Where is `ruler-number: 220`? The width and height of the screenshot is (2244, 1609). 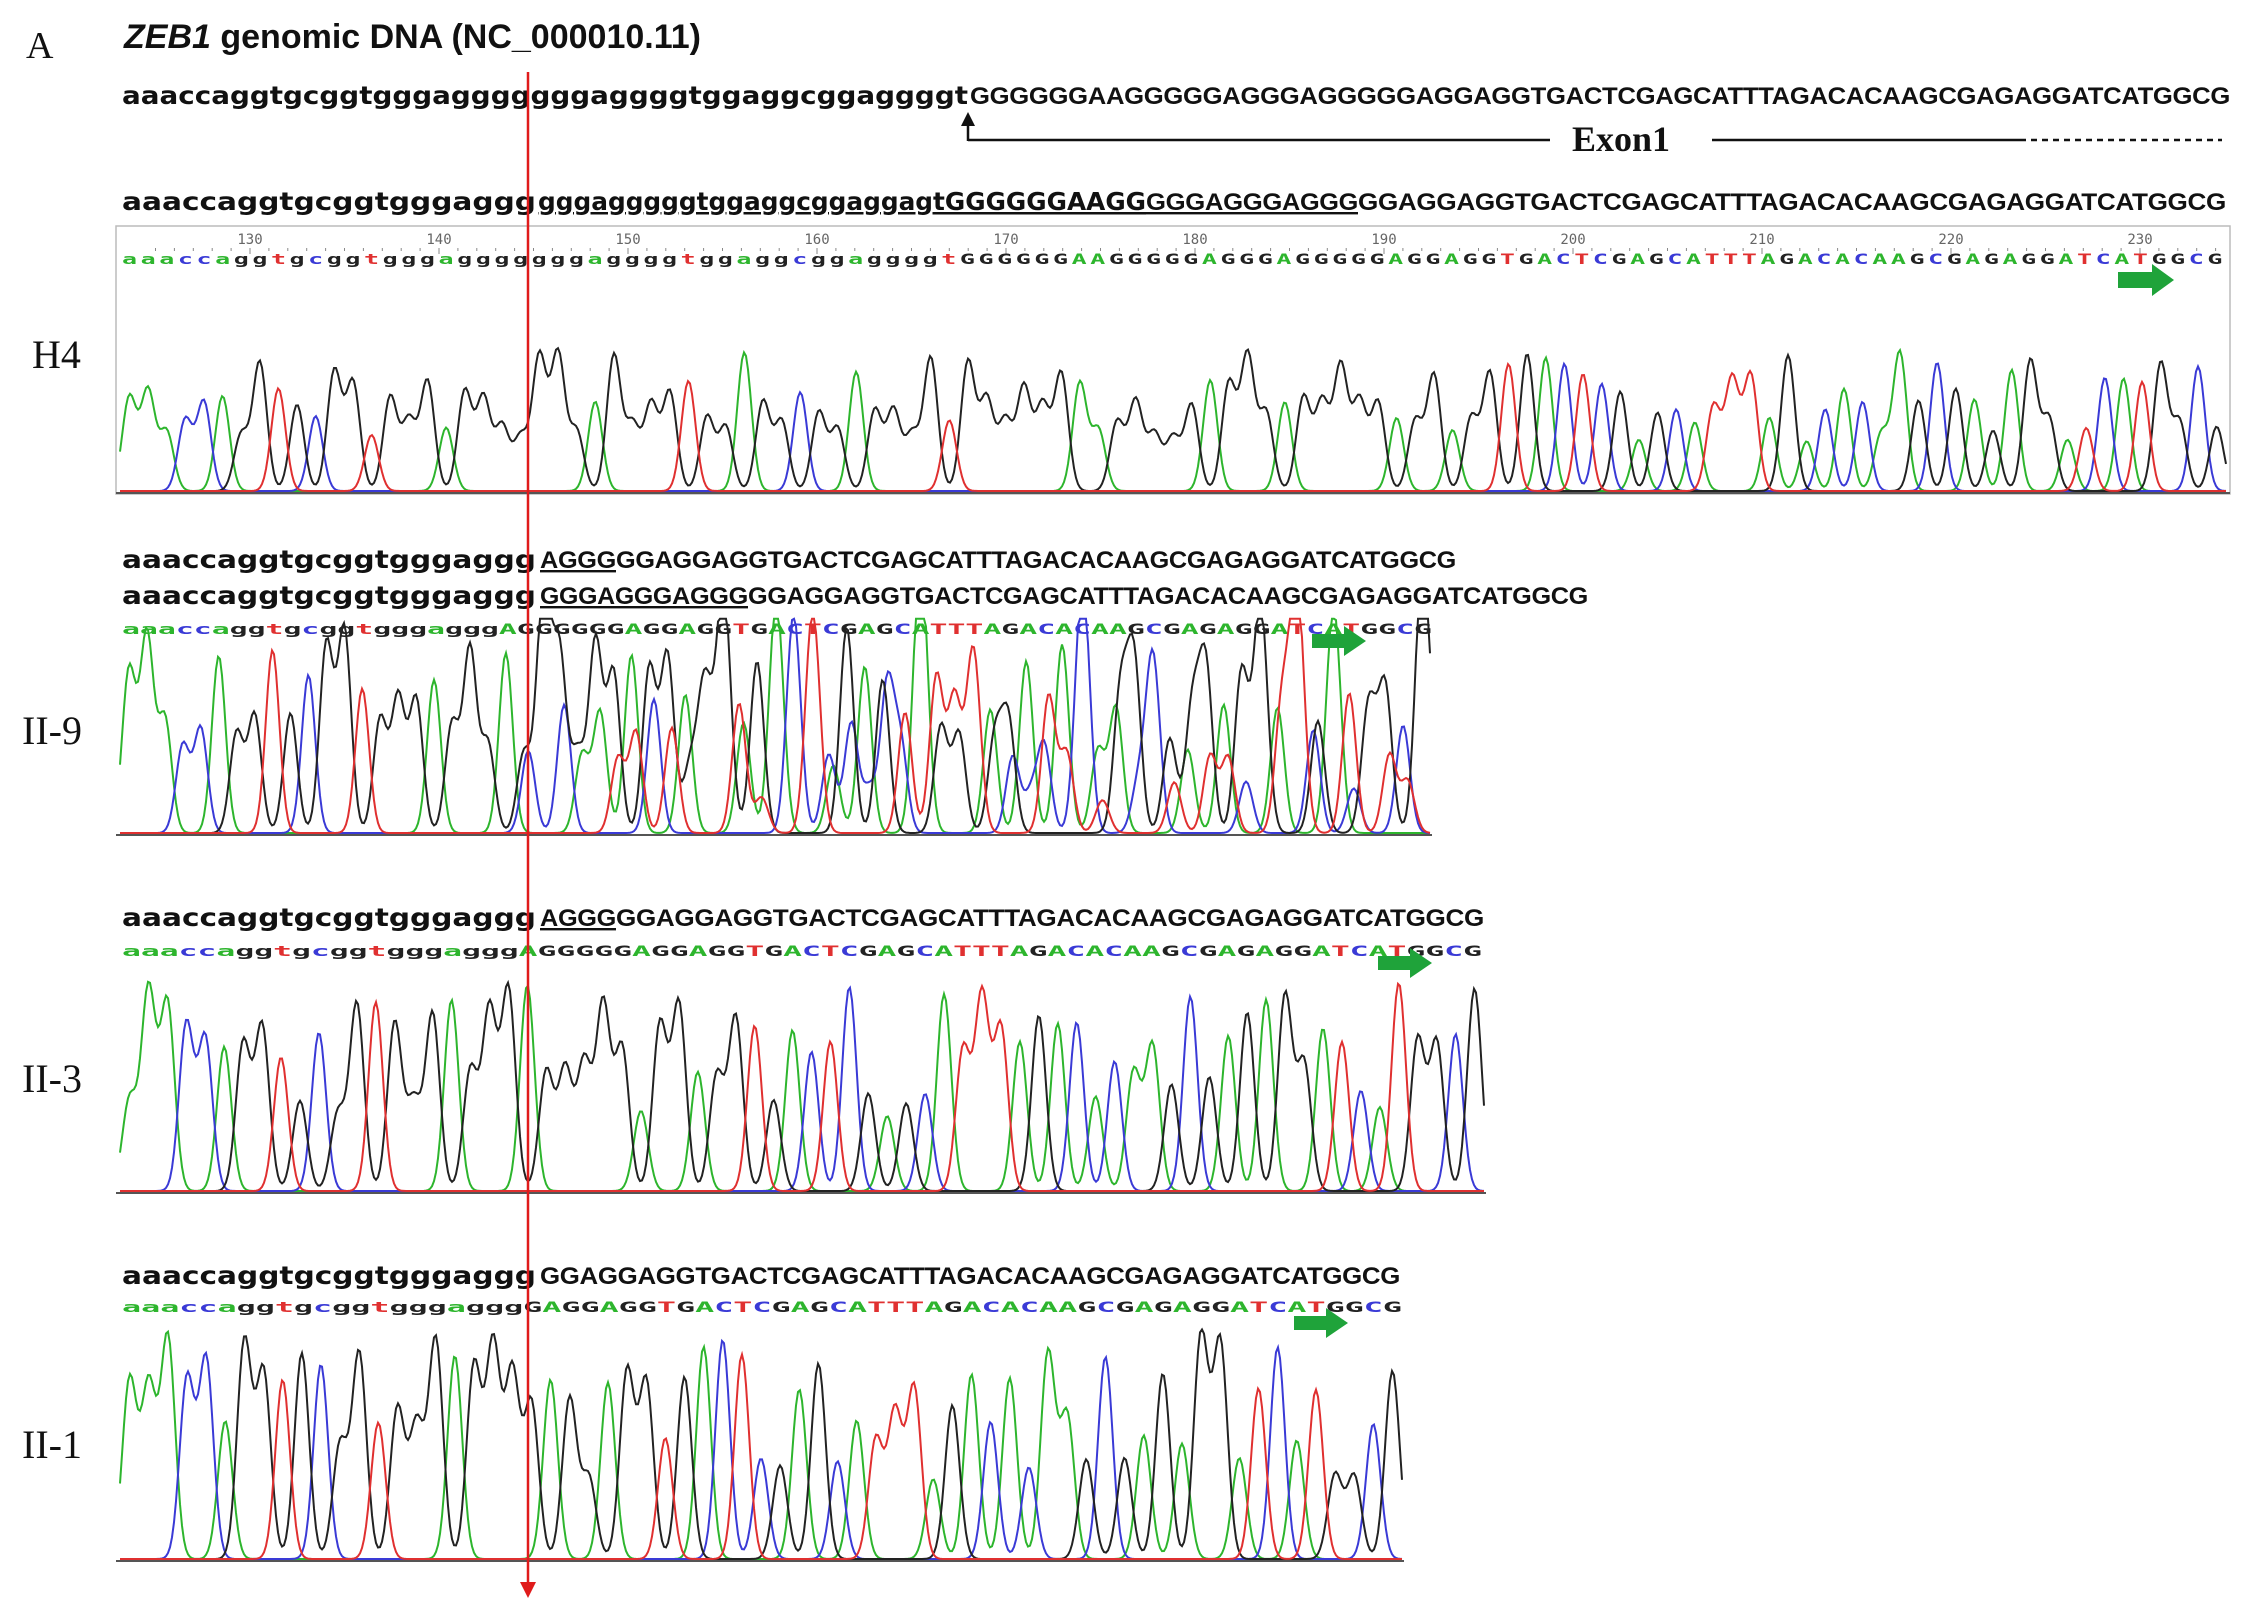
ruler-number: 220 is located at coordinates (1950, 240).